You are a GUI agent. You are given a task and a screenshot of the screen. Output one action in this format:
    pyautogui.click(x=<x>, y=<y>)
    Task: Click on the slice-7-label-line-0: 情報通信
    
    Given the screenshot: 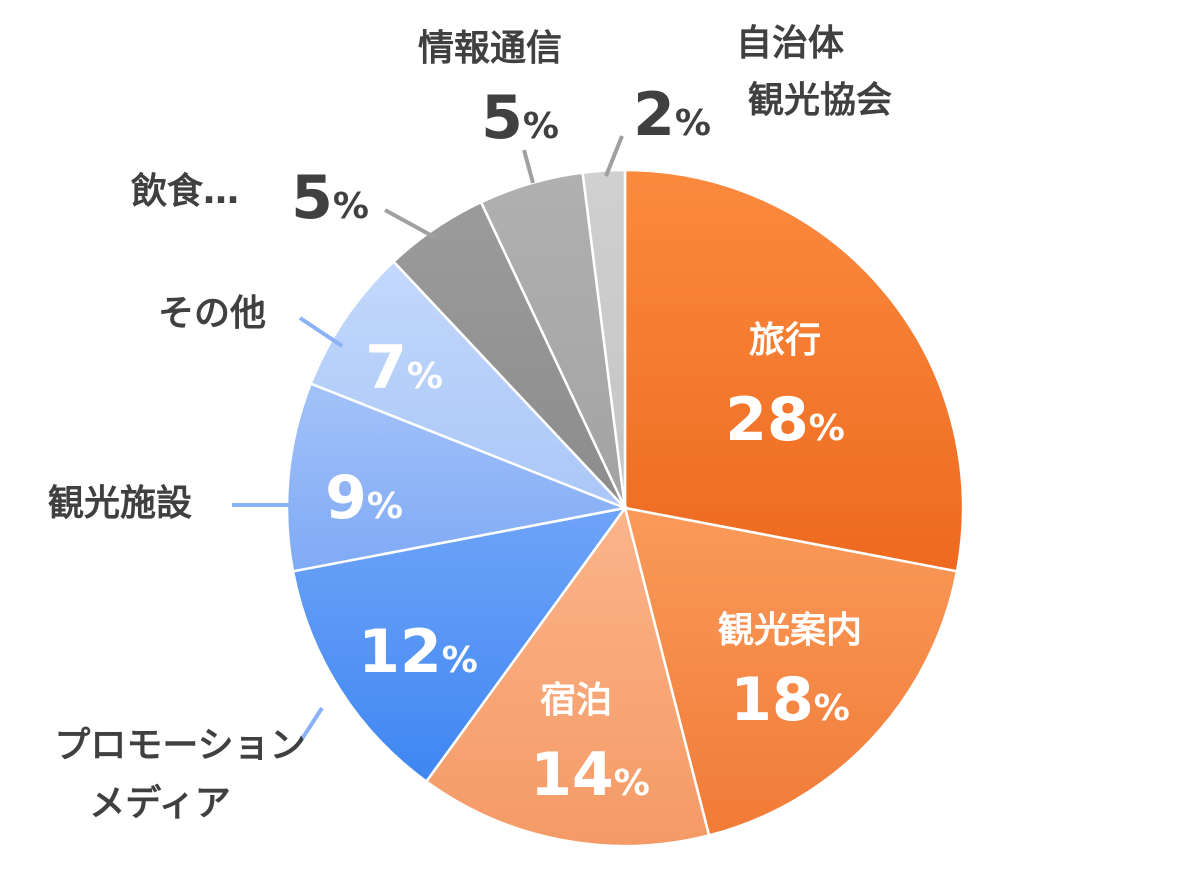 What is the action you would take?
    pyautogui.click(x=490, y=48)
    